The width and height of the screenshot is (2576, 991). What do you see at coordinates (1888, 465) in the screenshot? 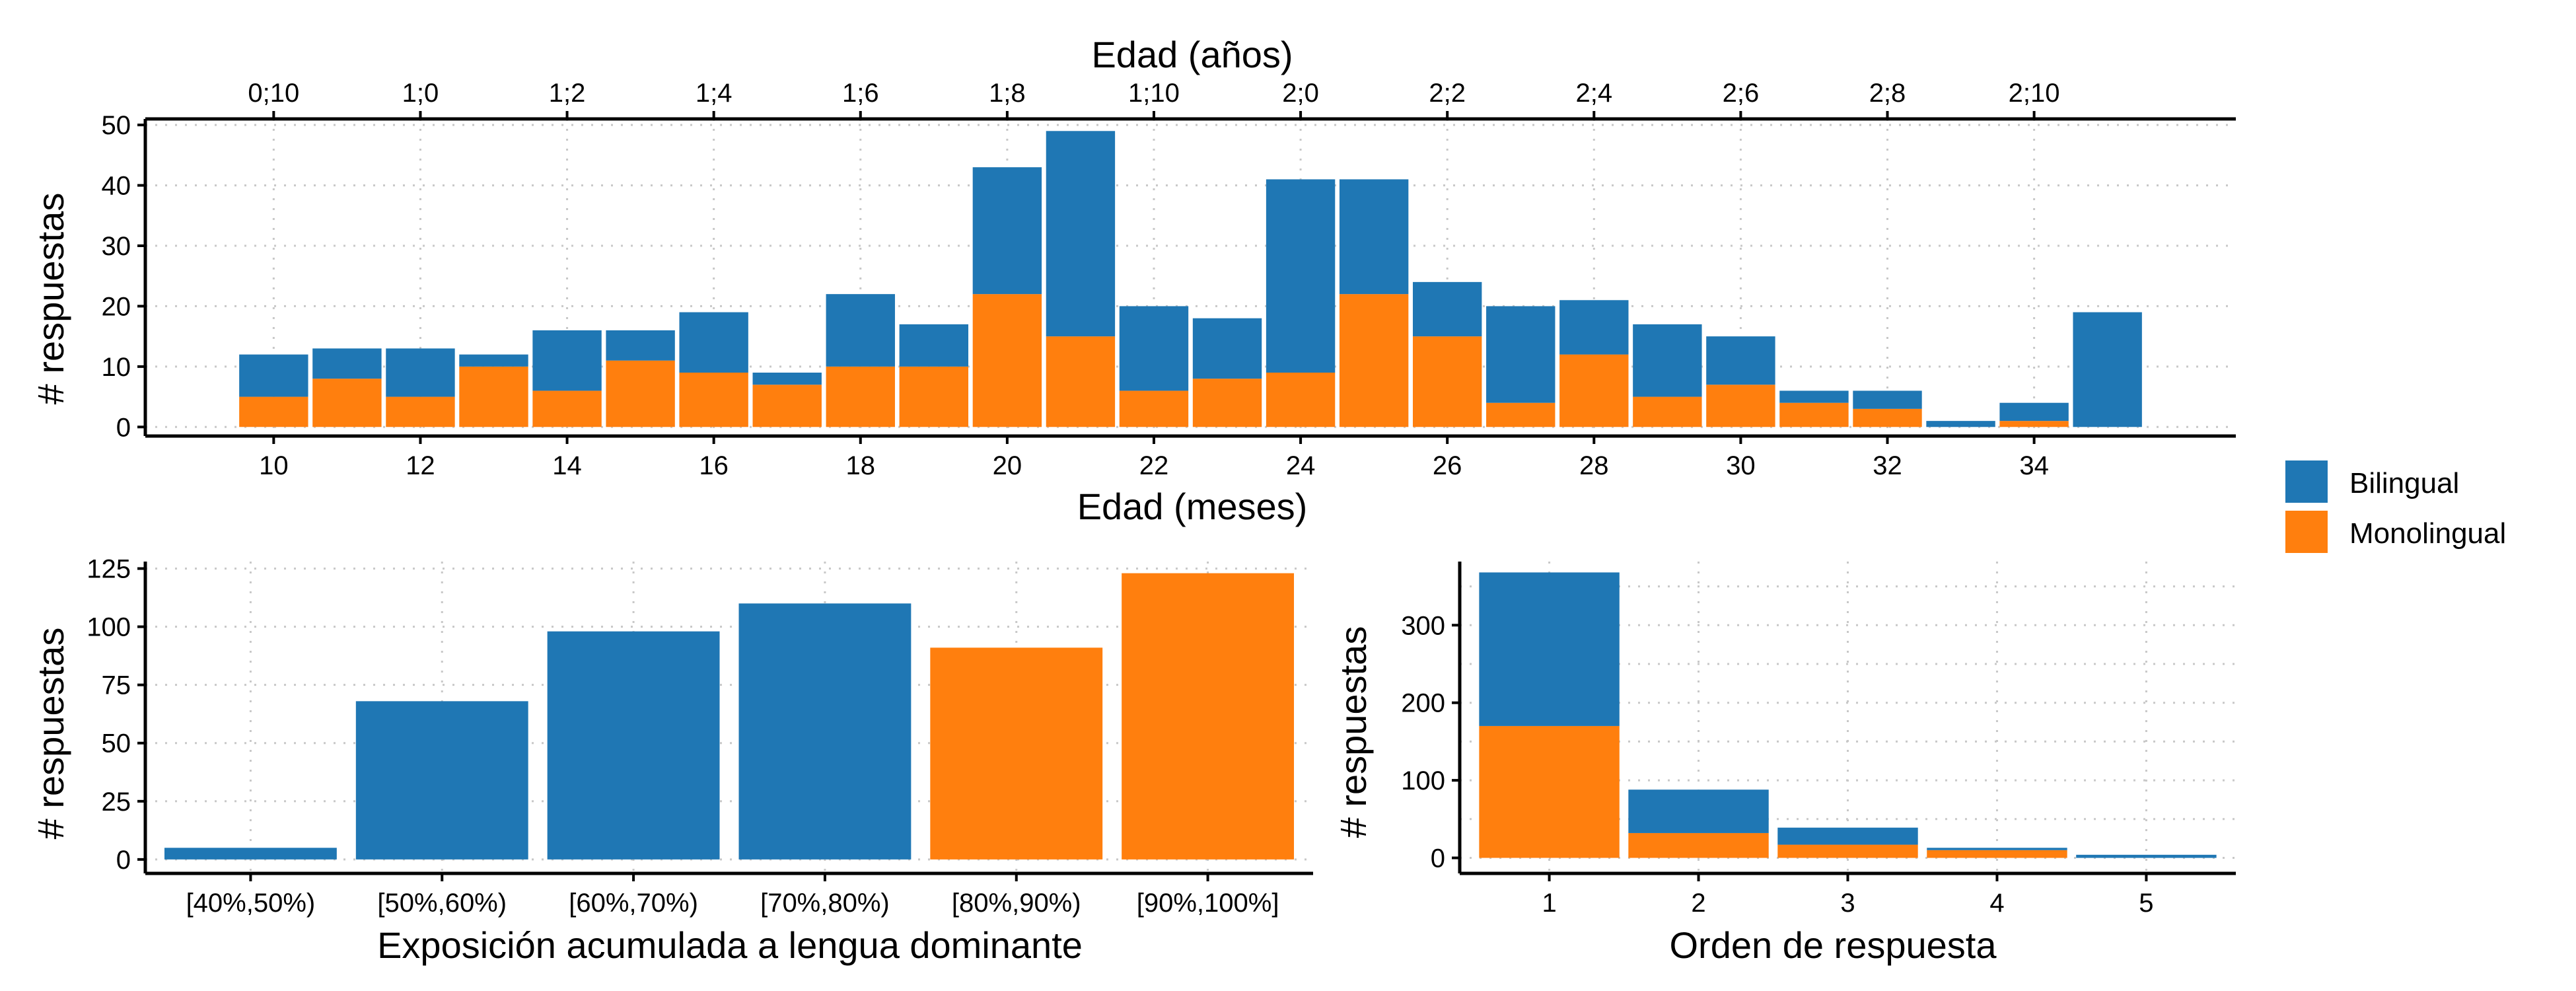
I see `age-chart-x-tick-label: 32` at bounding box center [1888, 465].